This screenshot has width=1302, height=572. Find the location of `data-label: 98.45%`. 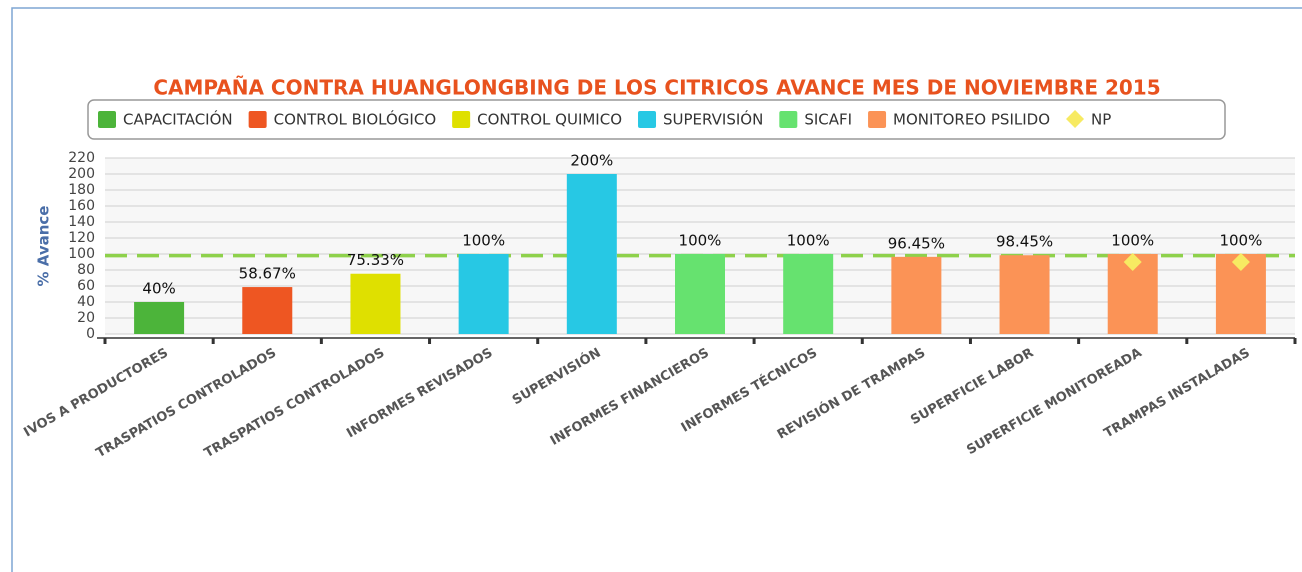

data-label: 98.45% is located at coordinates (1024, 242).